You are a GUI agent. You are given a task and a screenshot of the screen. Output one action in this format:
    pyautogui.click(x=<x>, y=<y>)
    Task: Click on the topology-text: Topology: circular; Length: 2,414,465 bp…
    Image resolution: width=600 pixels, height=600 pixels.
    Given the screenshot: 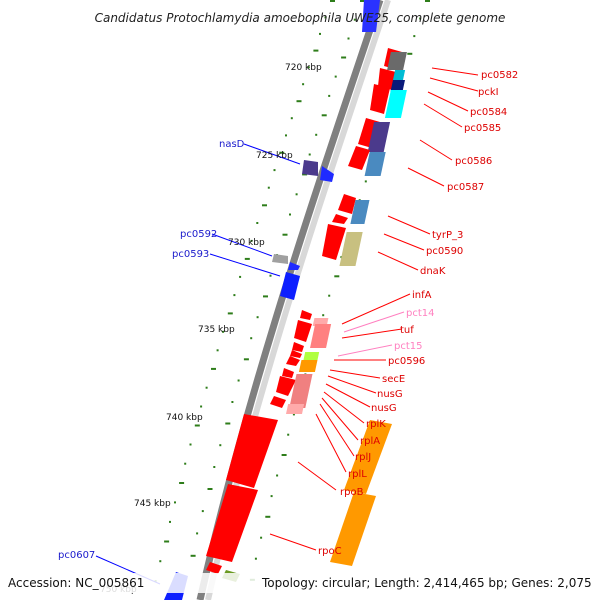 What is the action you would take?
    pyautogui.click(x=426, y=583)
    